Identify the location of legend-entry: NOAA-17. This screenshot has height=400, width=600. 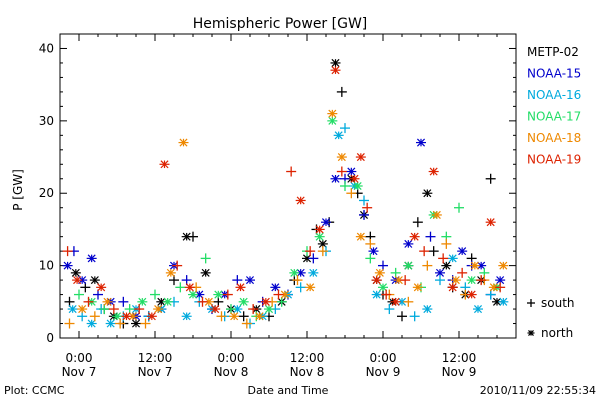
(554, 117).